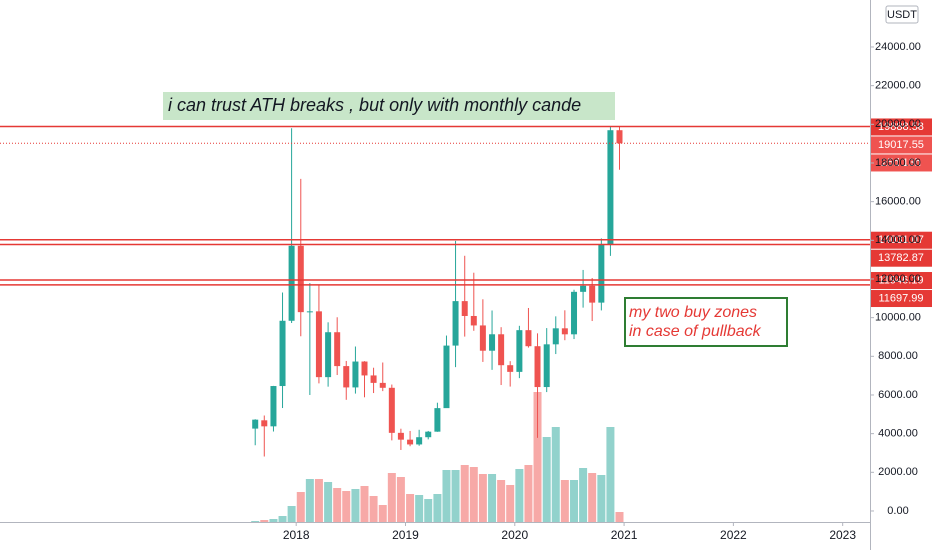 The height and width of the screenshot is (550, 932). I want to click on currency-badge, so click(902, 14).